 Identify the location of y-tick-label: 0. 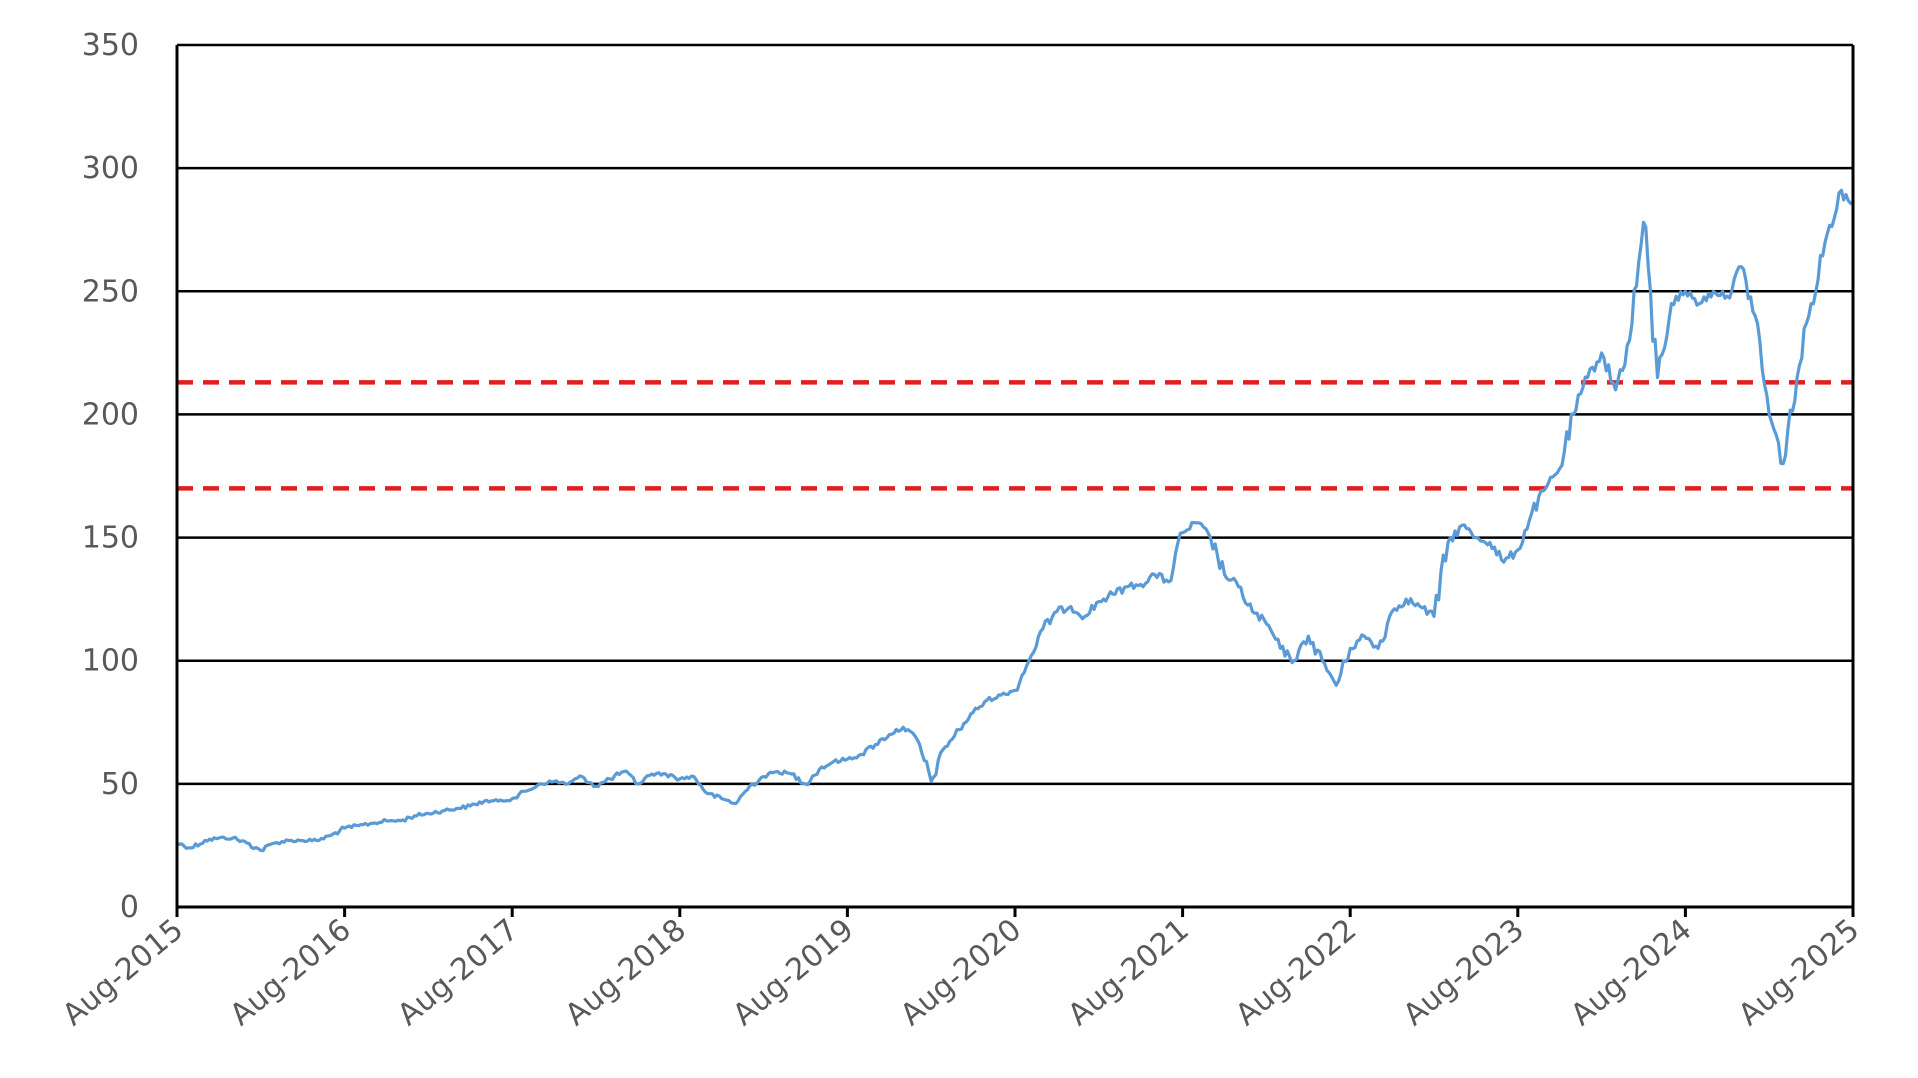
(129, 907).